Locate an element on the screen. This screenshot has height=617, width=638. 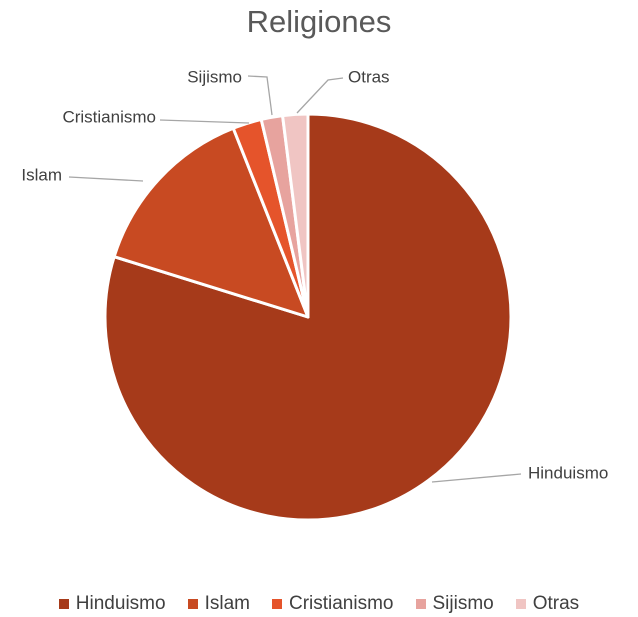
leader-line-hinduismo is located at coordinates (476, 478).